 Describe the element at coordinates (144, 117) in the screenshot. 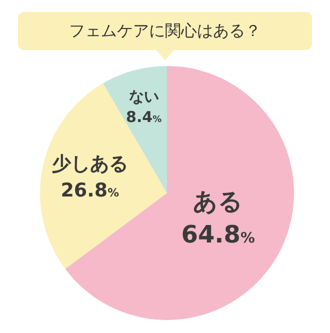

I see `data-label: 8.4%` at that location.